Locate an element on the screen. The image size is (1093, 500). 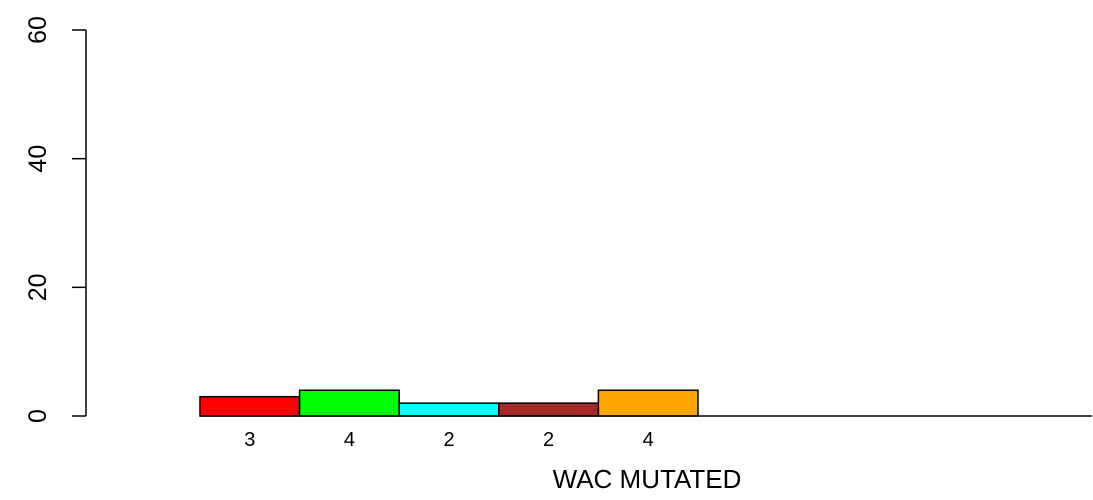
y-axis: 0 20 40 60 is located at coordinates (55, 219).